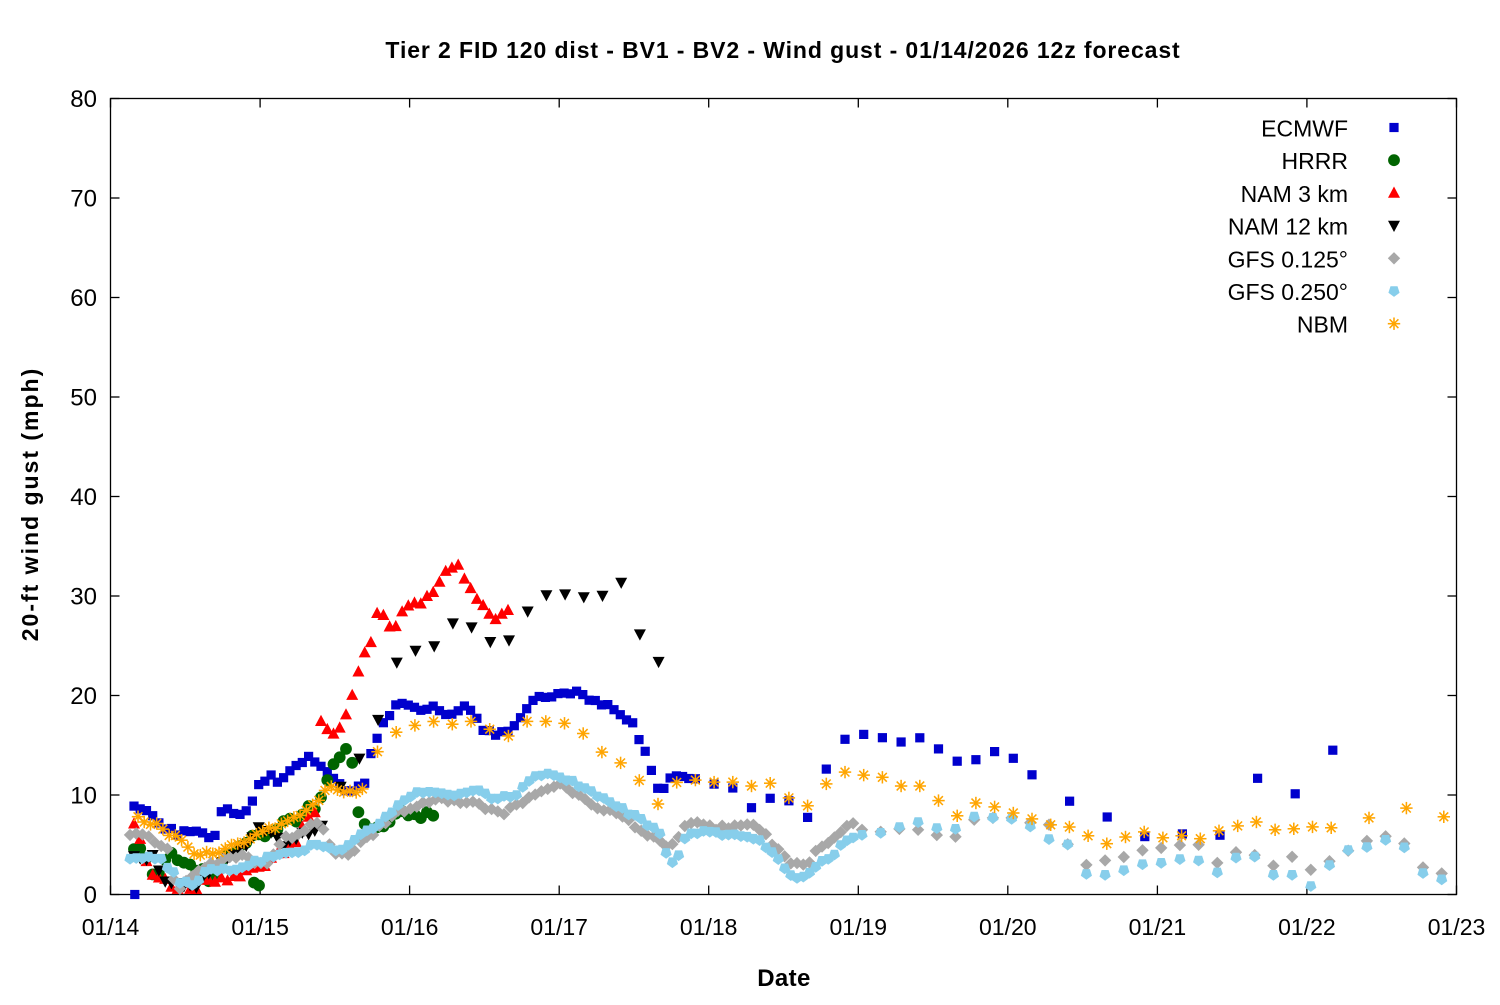 This screenshot has height=1005, width=1500. I want to click on svg-text: NBM, so click(1322, 325).